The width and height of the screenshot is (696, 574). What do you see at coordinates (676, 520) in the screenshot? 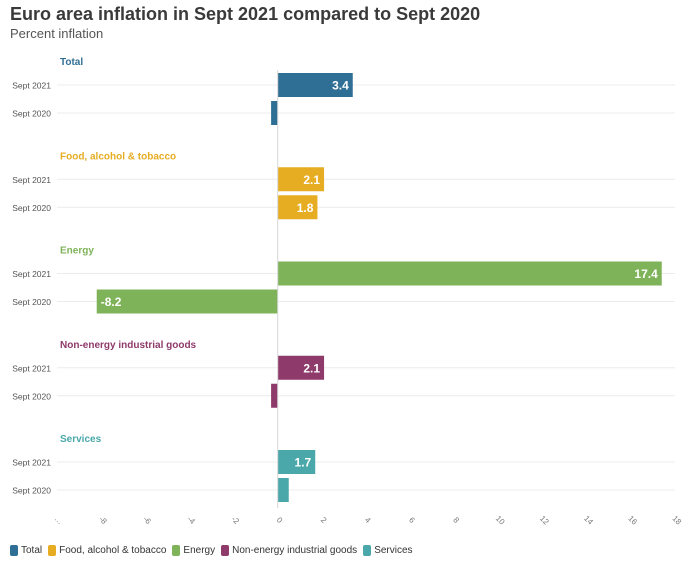
I see `x-tick-label: 18` at bounding box center [676, 520].